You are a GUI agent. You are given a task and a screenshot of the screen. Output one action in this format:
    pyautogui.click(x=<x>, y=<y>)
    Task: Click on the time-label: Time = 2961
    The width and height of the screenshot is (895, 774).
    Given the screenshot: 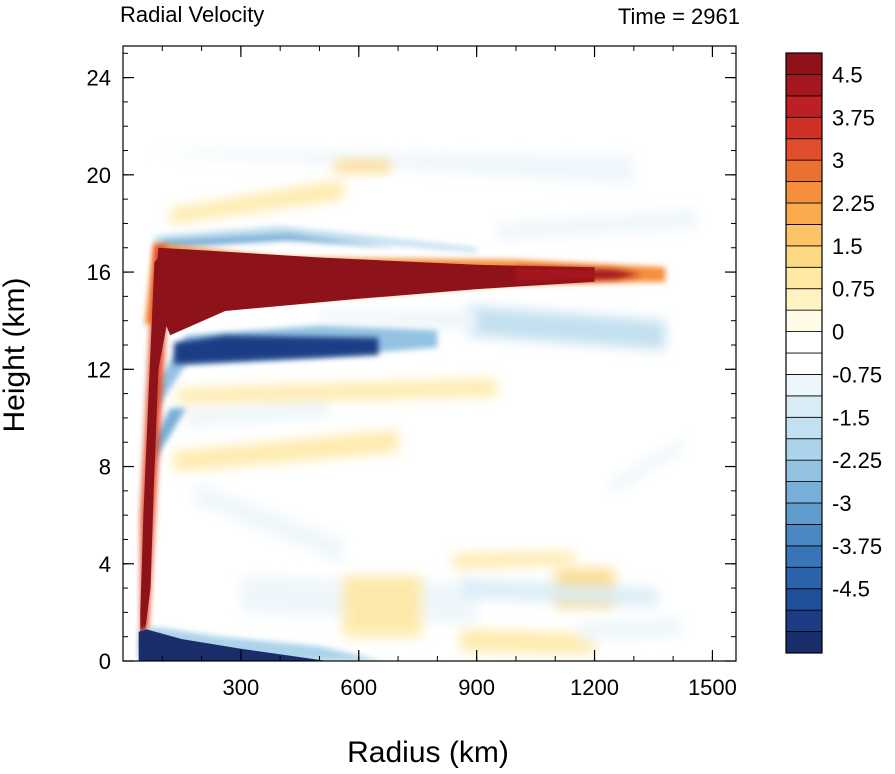 What is the action you would take?
    pyautogui.click(x=679, y=16)
    